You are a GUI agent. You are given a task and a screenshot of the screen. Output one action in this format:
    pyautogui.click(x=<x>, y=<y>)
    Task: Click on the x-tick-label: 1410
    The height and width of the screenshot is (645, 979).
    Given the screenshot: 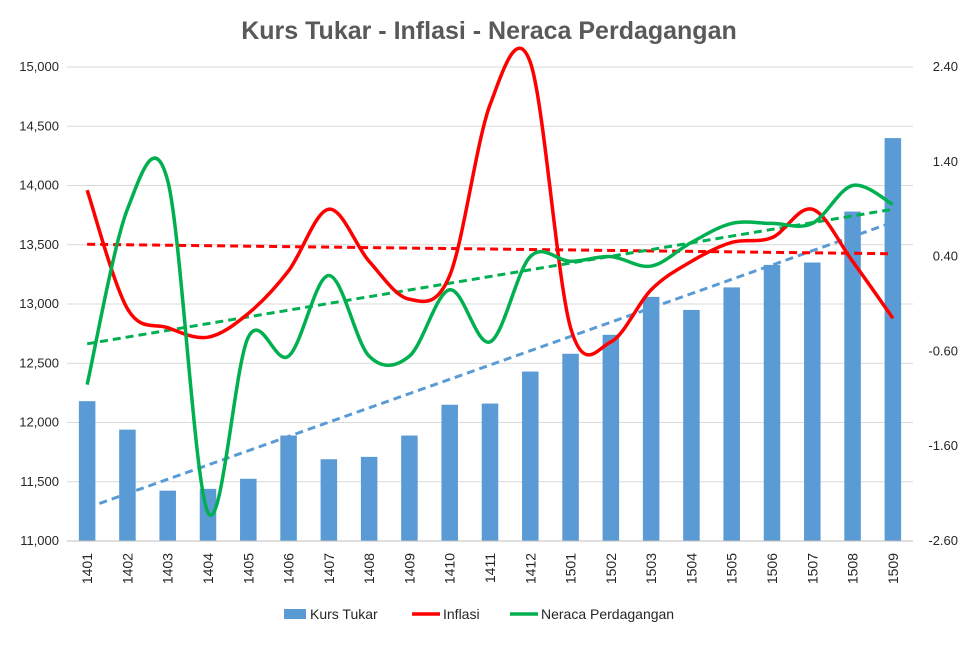 What is the action you would take?
    pyautogui.click(x=450, y=568)
    